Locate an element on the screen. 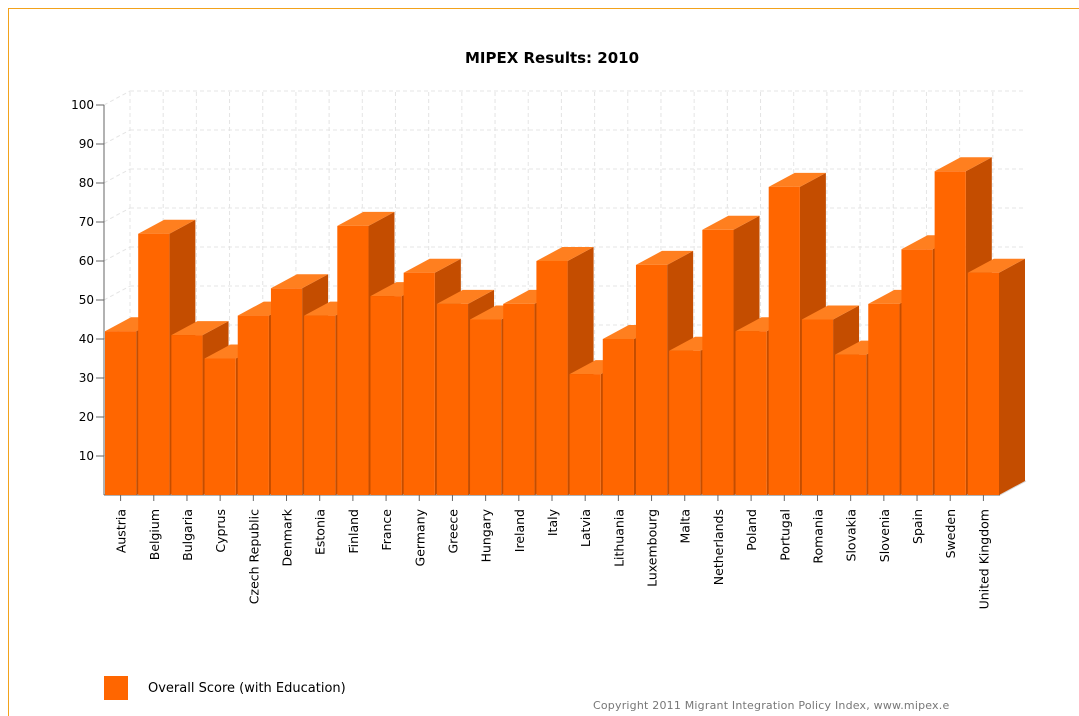 Image resolution: width=1079 pixels, height=716 pixels. legend-swatch is located at coordinates (116, 688).